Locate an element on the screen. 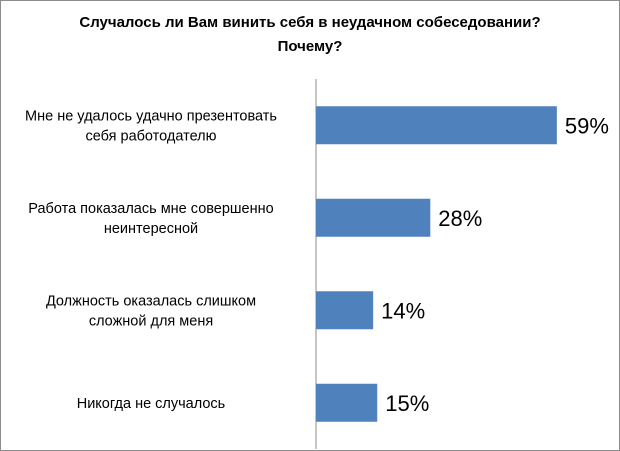  category-label-1-line-2: себя работодателю is located at coordinates (150, 136).